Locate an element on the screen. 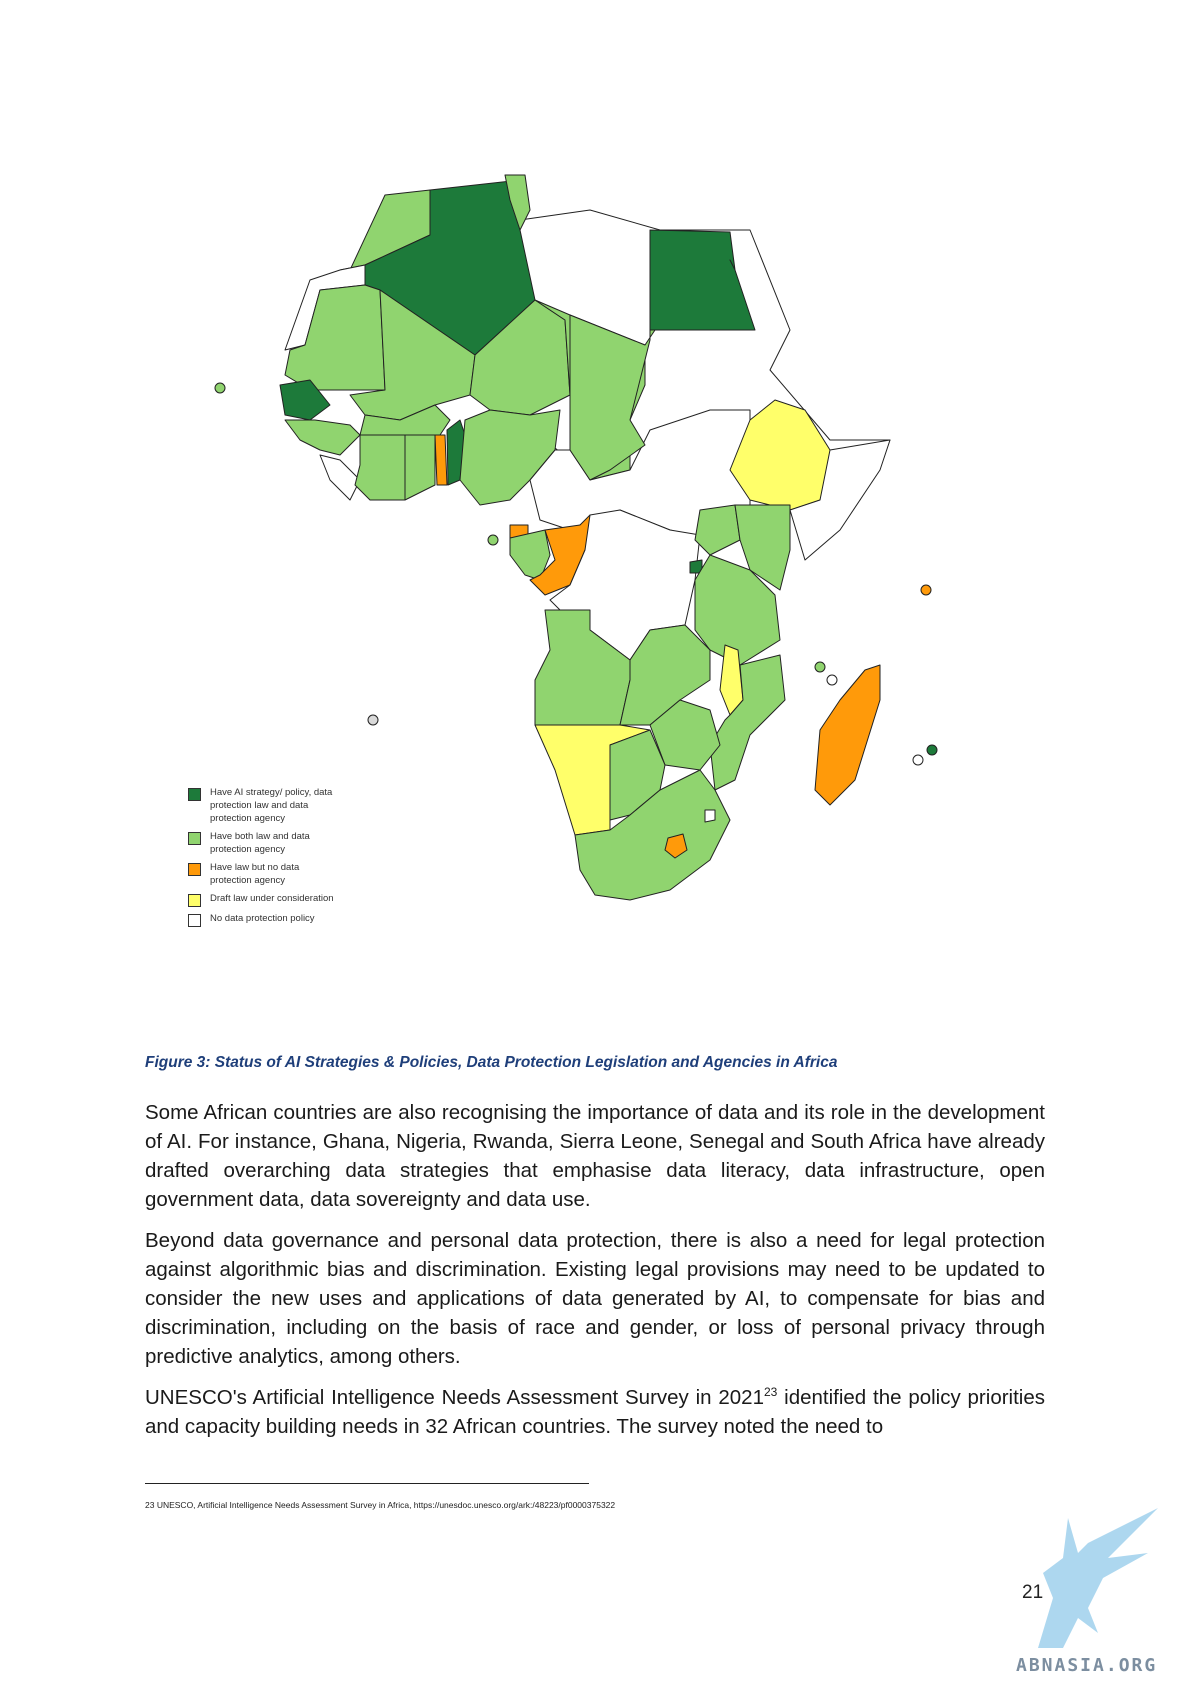 The width and height of the screenshot is (1191, 1684). map-region-eswatini is located at coordinates (710, 816).